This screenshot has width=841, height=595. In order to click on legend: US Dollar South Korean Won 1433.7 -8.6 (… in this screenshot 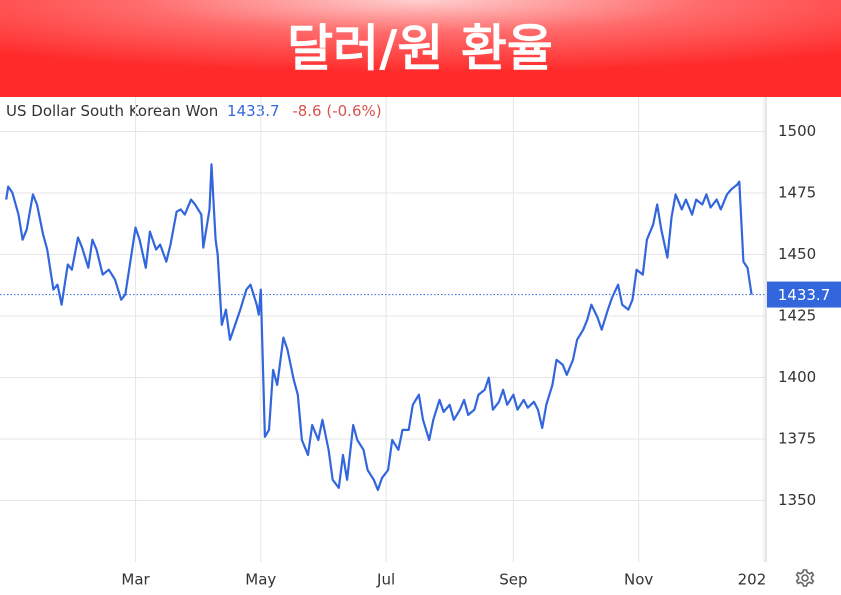, I will do `click(194, 111)`.